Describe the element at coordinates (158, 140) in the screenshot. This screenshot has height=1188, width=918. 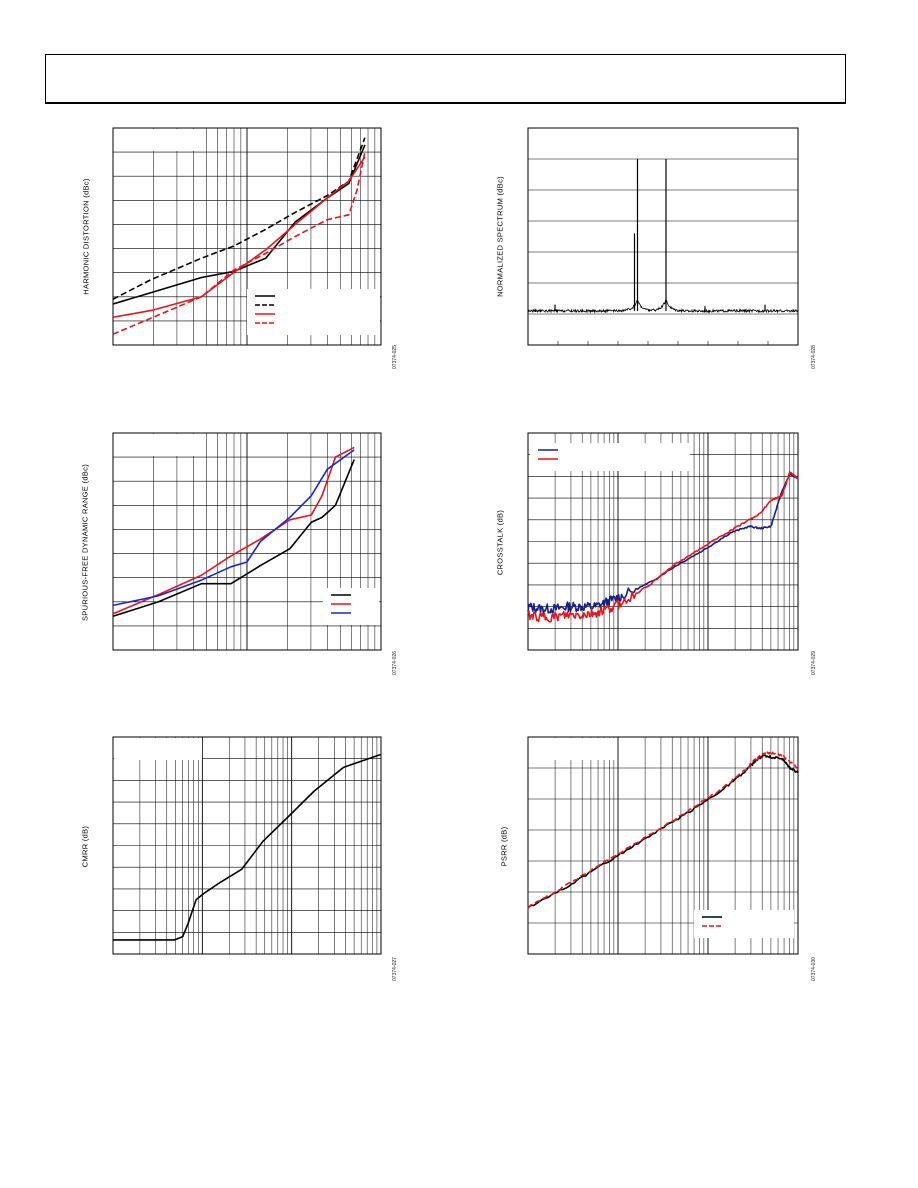
I see `chart1-note-box` at that location.